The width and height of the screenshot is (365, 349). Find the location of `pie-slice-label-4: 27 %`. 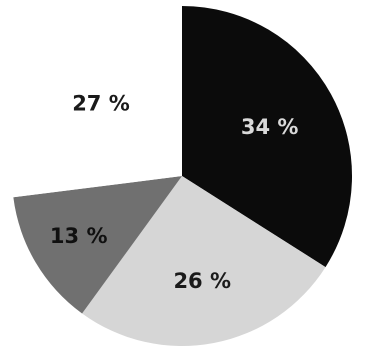

pie-slice-label-4: 27 % is located at coordinates (101, 104).